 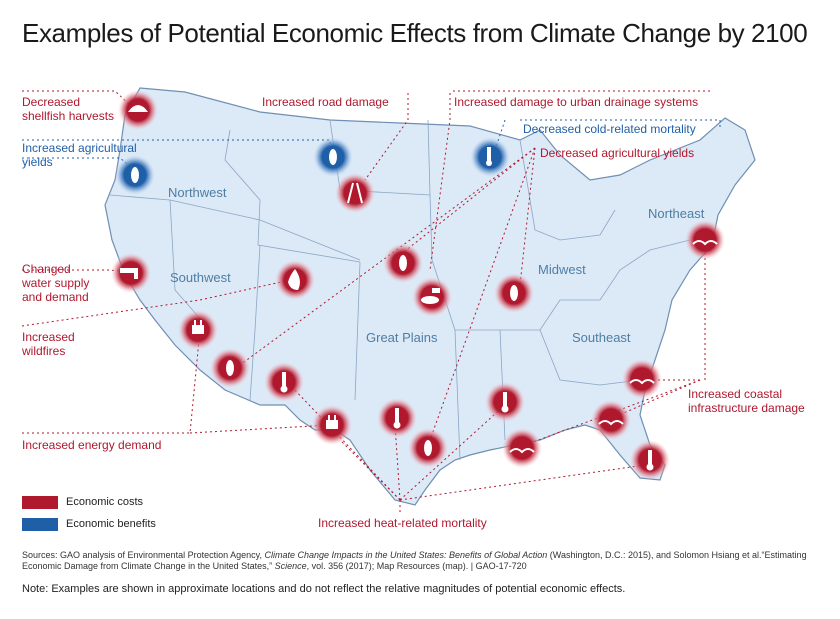 I want to click on legend-cost-label: Economic costs, so click(x=105, y=502).